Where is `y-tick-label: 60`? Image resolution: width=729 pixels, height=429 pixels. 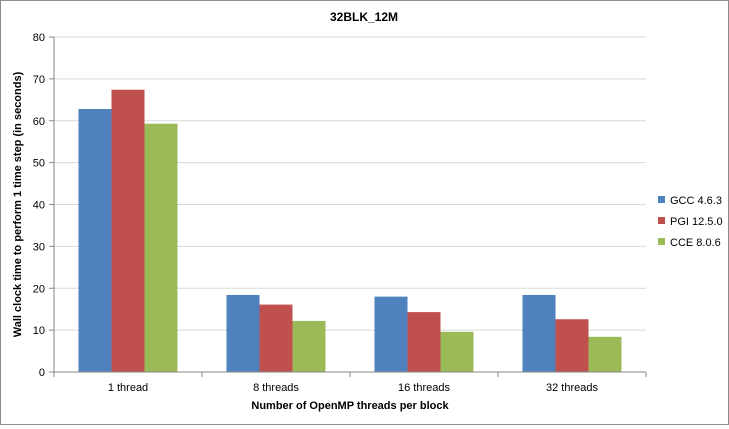
y-tick-label: 60 is located at coordinates (39, 122).